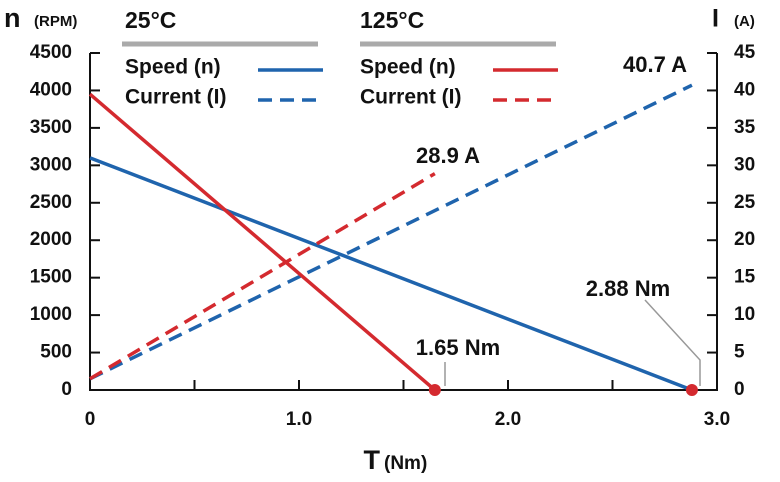  What do you see at coordinates (744, 239) in the screenshot?
I see `y2-tick-label: 20` at bounding box center [744, 239].